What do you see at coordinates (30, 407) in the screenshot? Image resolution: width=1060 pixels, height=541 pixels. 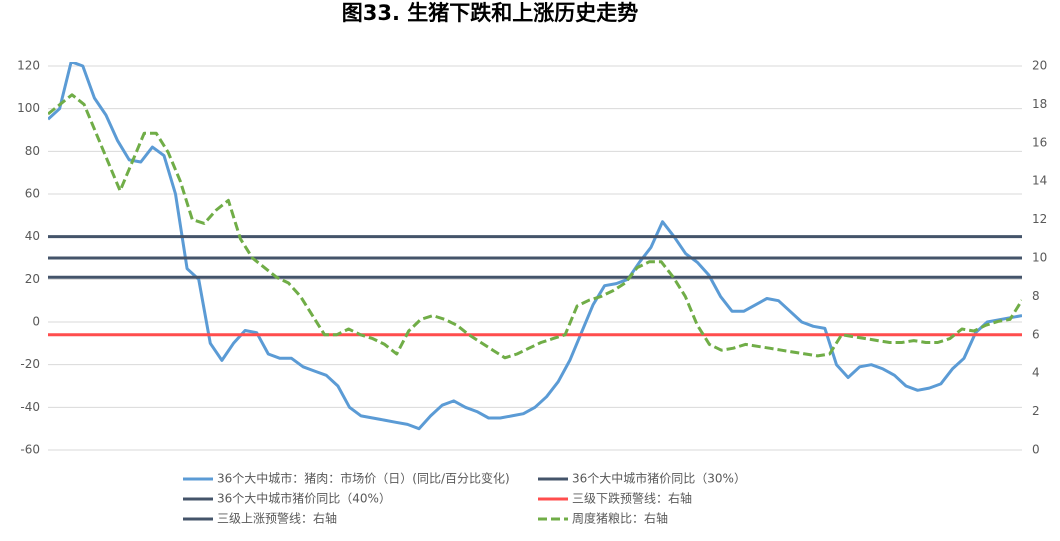 I see `y-tick-label: -40` at bounding box center [30, 407].